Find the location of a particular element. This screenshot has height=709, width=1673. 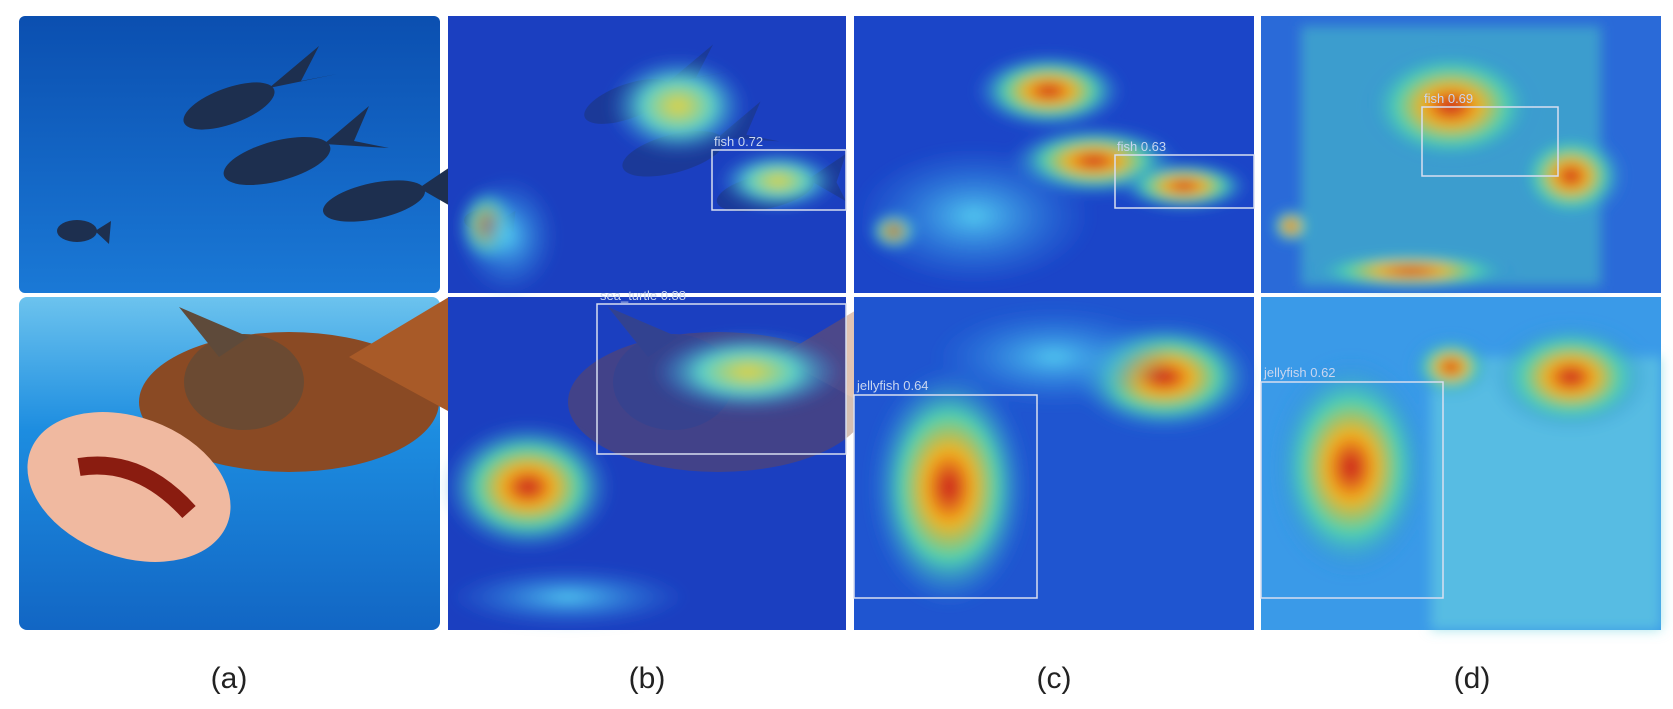

detection-label: fish 0.63 is located at coordinates (1141, 146).